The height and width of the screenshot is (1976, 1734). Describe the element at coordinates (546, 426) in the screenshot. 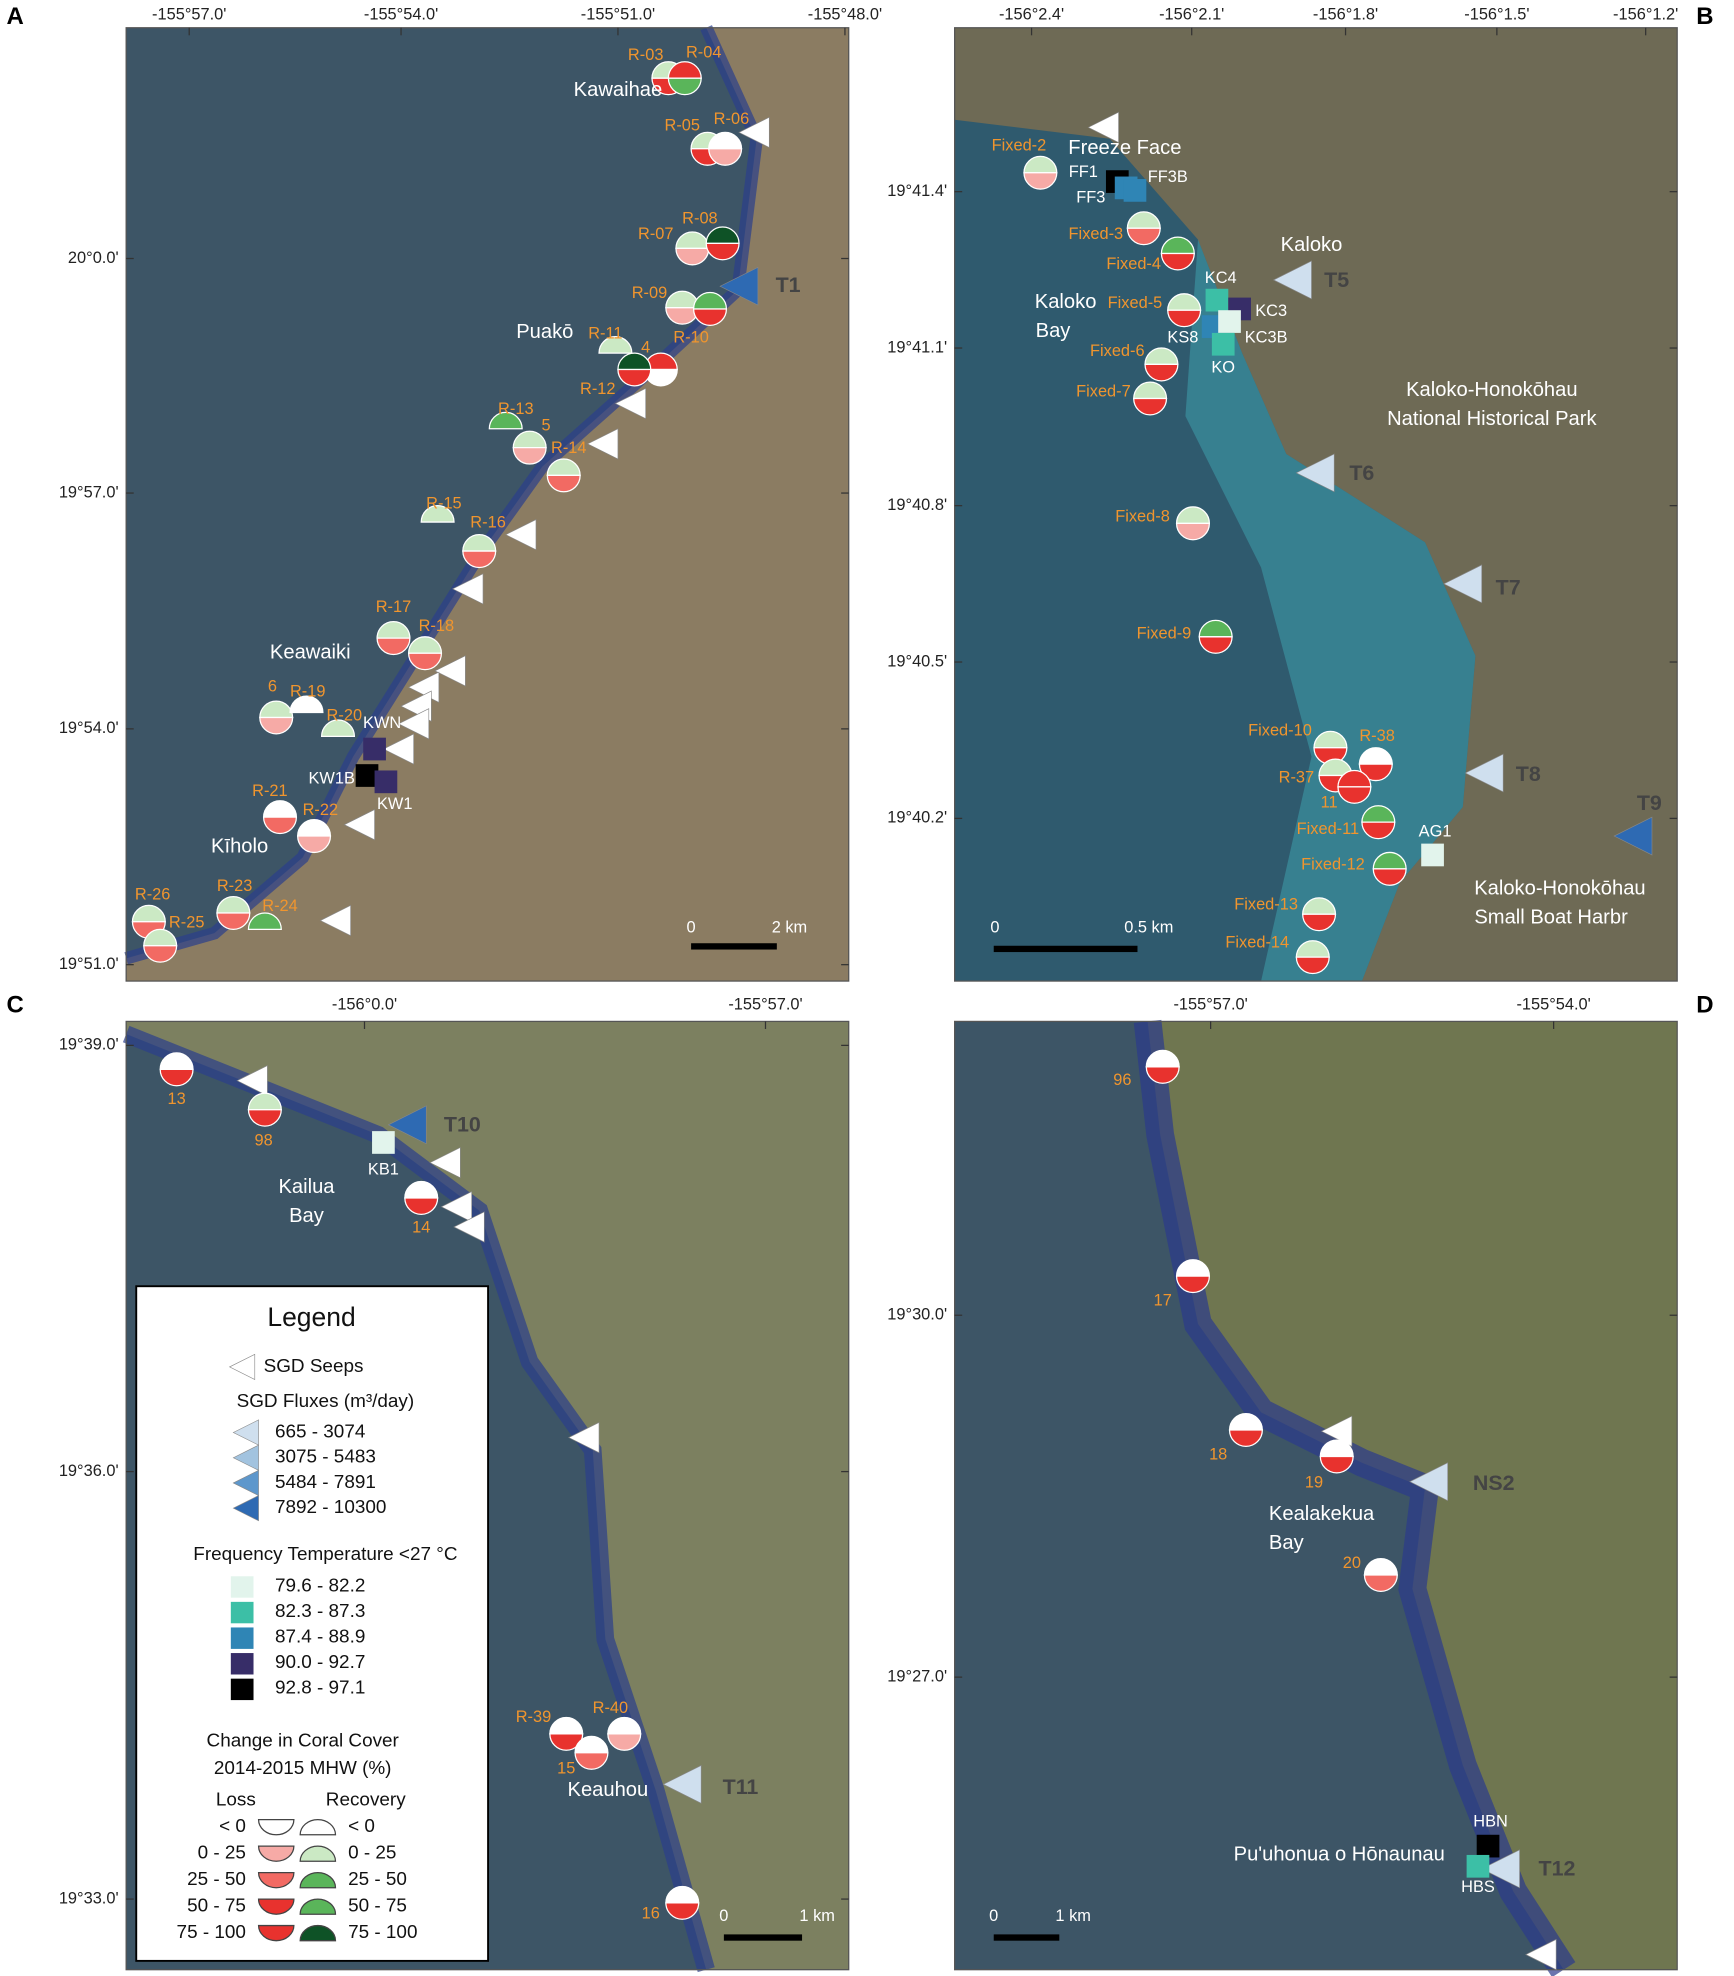

I see `site-label: 5` at that location.